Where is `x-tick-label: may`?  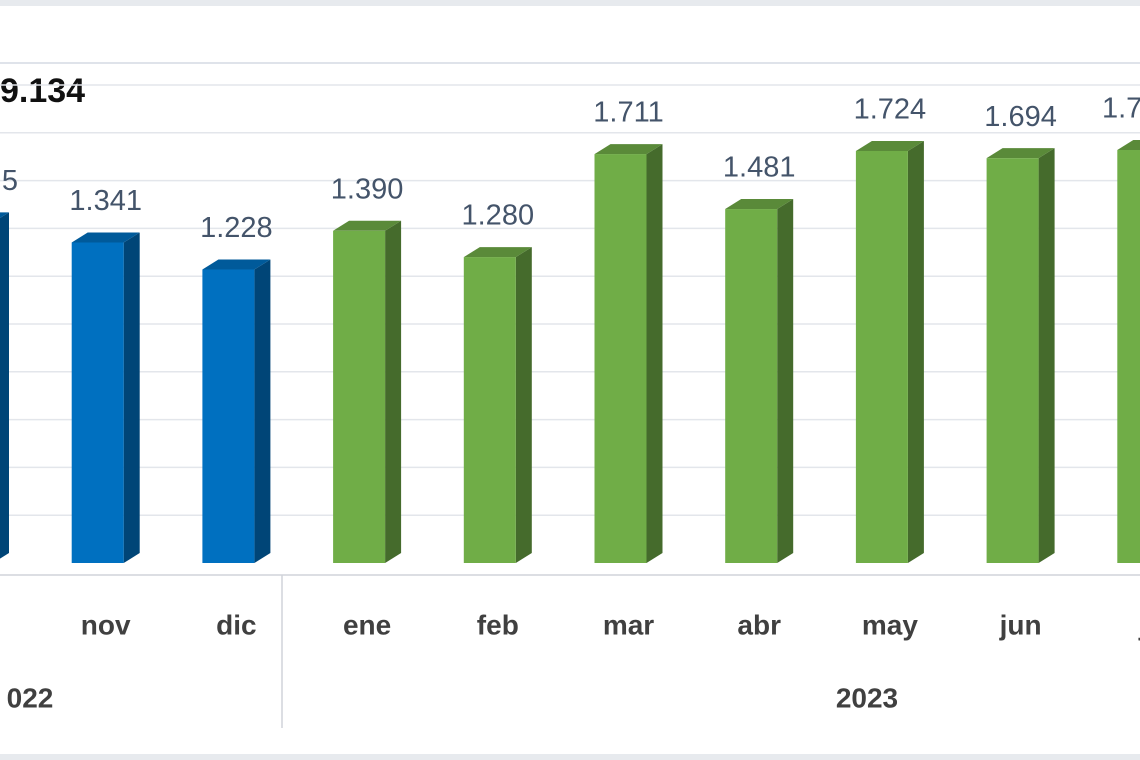
x-tick-label: may is located at coordinates (890, 624).